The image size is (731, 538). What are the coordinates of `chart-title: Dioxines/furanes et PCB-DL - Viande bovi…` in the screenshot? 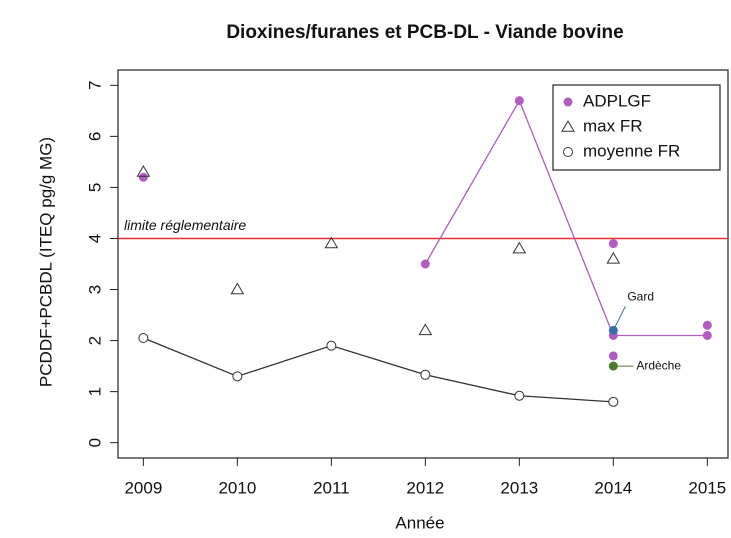 It's located at (424, 32).